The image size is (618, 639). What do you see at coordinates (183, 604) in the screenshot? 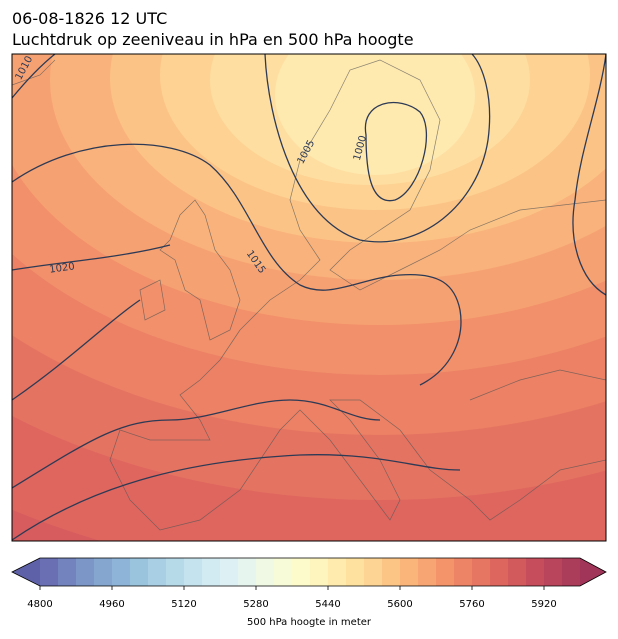
I see `colorbar-tick-label: 5120` at bounding box center [183, 604].